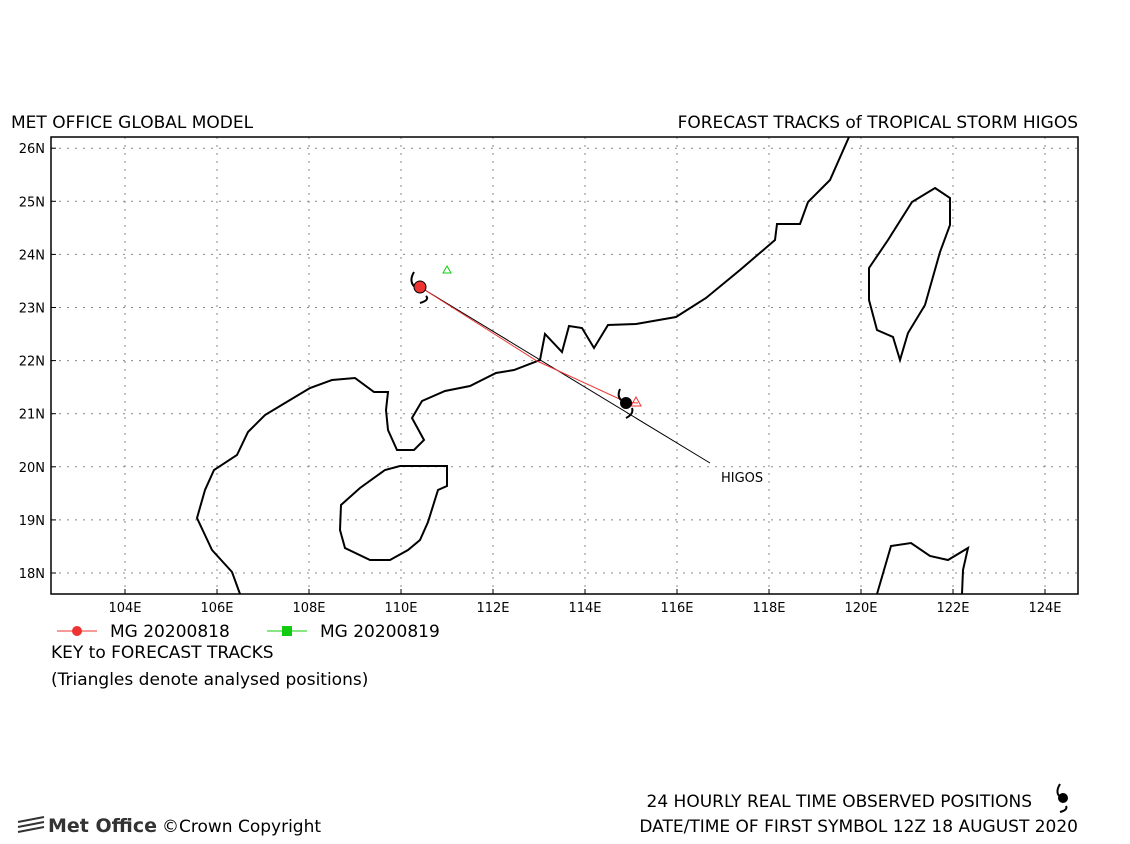  I want to click on lon-label: 112E, so click(492, 608).